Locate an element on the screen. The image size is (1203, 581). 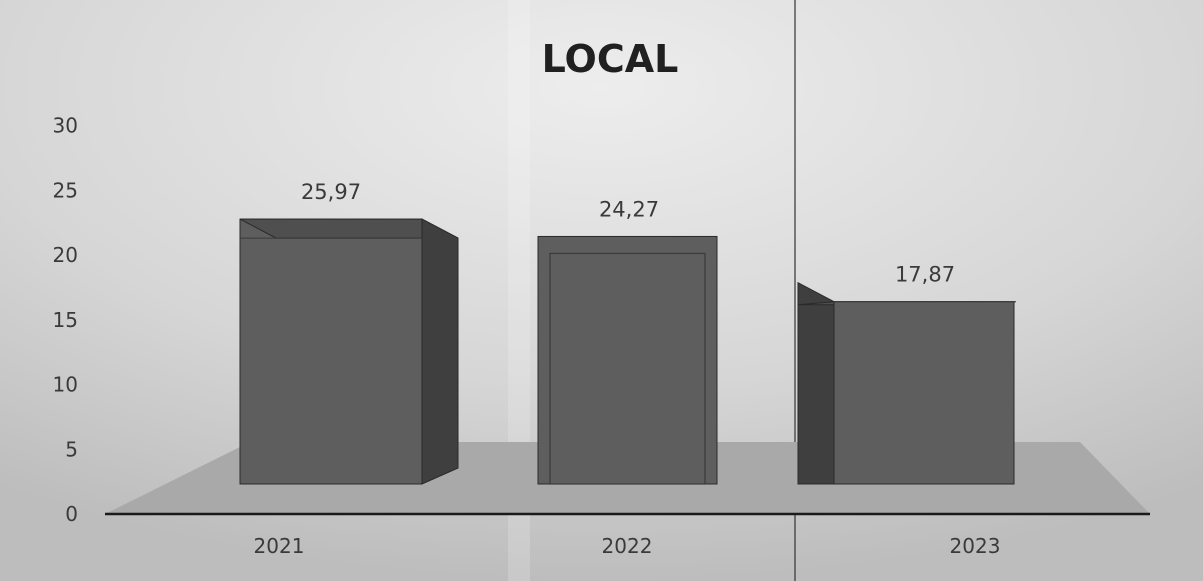
data-label: 17,87 is located at coordinates (925, 275).